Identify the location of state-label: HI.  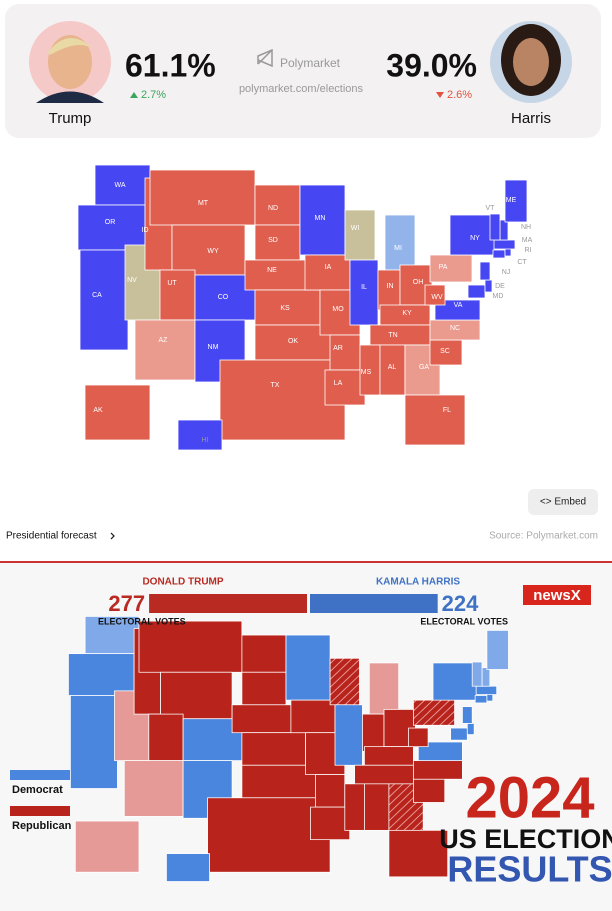
(205, 440).